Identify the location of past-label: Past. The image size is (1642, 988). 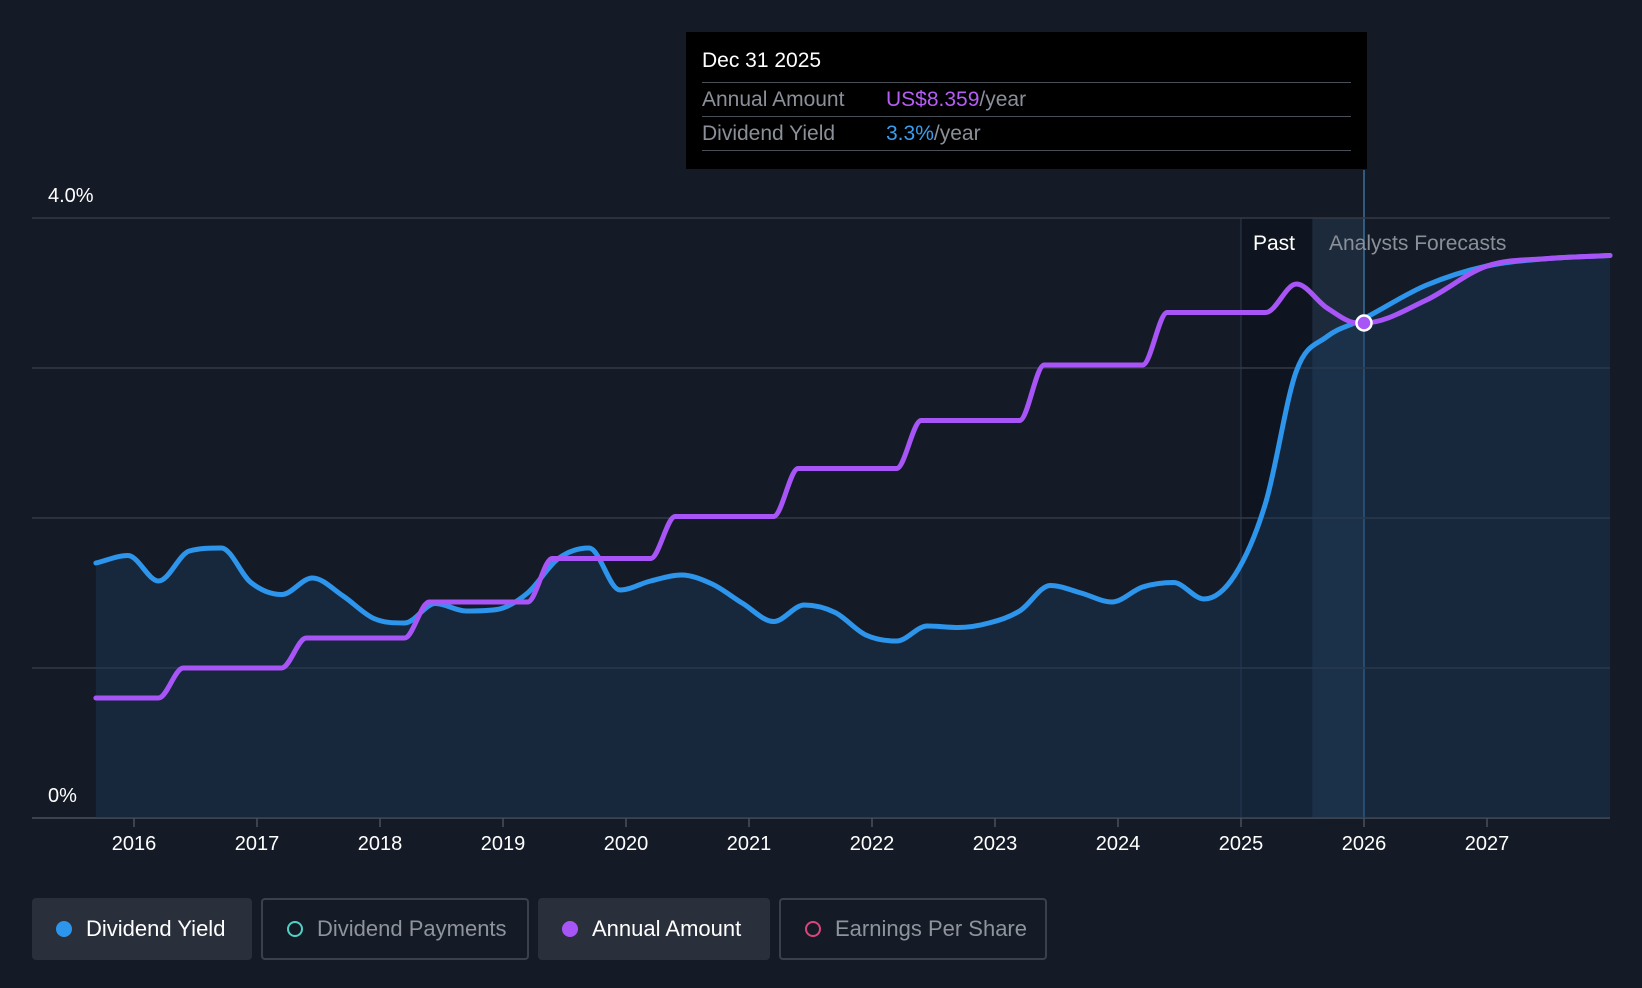
(1274, 243).